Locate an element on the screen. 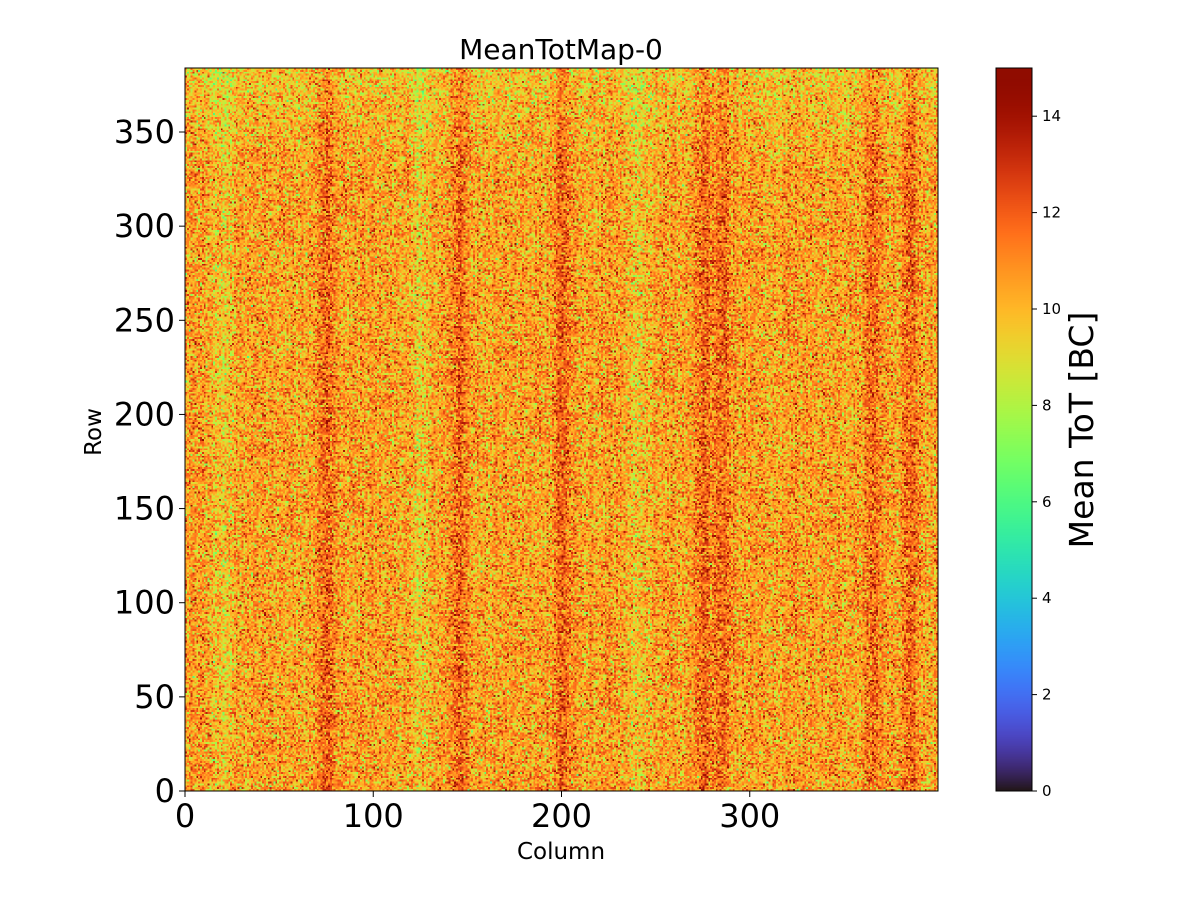 The image size is (1200, 900). y-tick-label: 50 is located at coordinates (154, 697).